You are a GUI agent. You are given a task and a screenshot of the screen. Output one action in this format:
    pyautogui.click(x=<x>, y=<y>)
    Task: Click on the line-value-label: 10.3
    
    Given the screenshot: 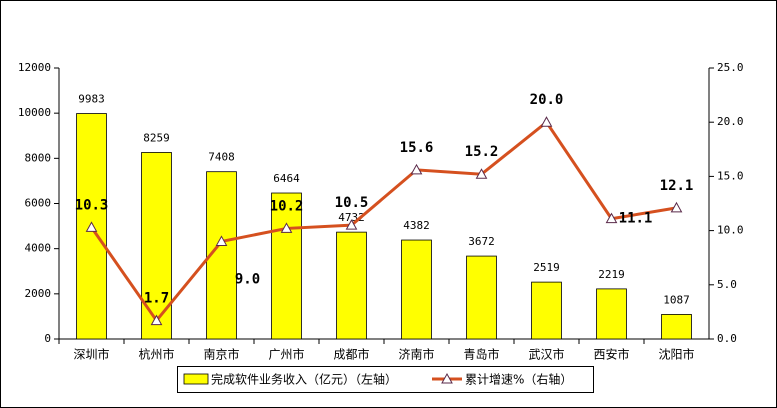 What is the action you would take?
    pyautogui.click(x=92, y=205)
    